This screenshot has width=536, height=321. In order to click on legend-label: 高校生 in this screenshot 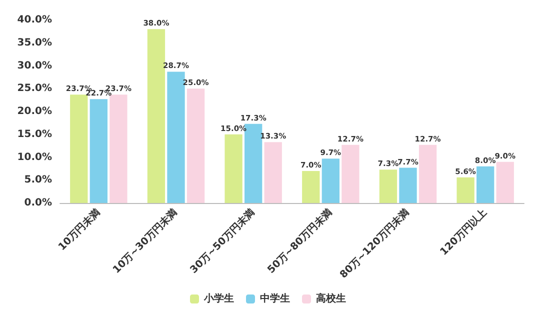, I will do `click(331, 298)`.